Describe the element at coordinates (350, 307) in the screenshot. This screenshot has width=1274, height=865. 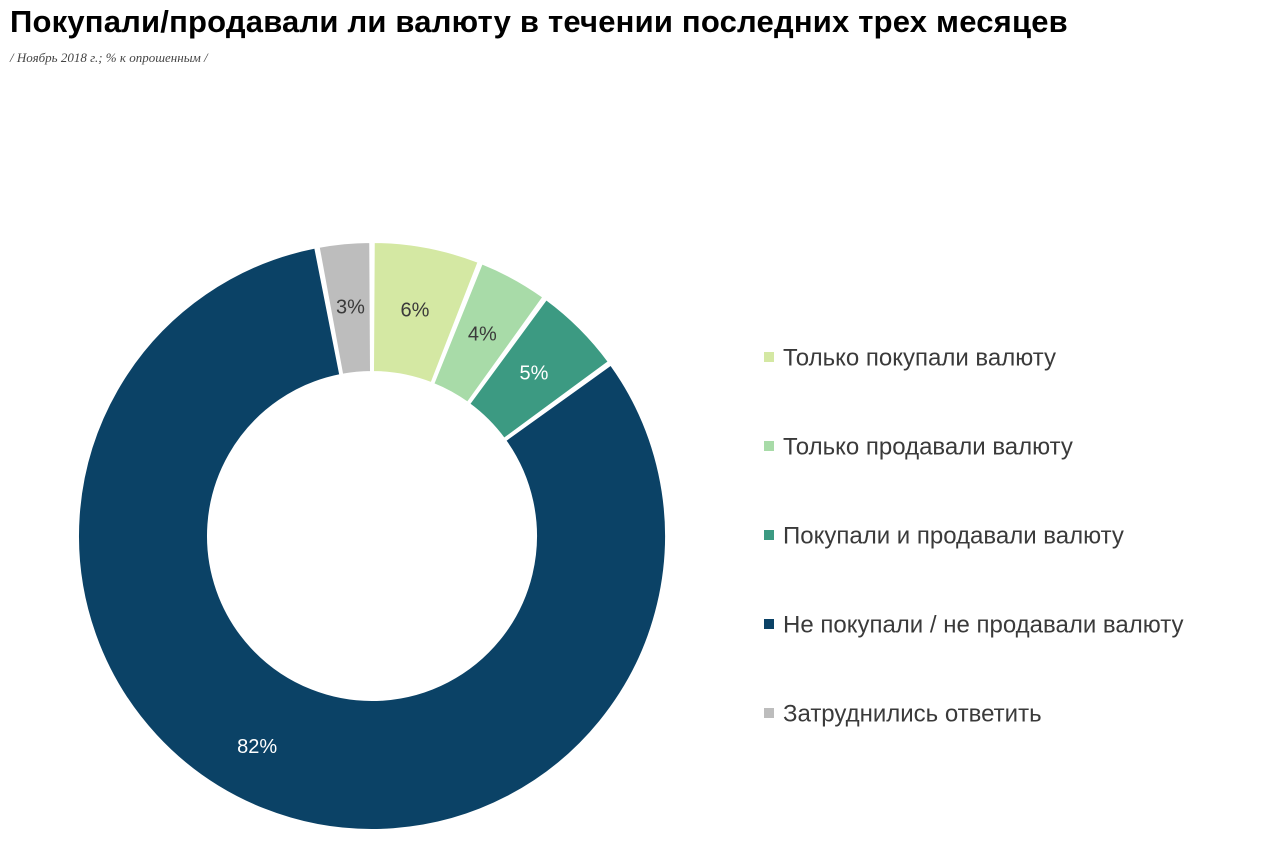
I see `slice-label-5: 3%` at that location.